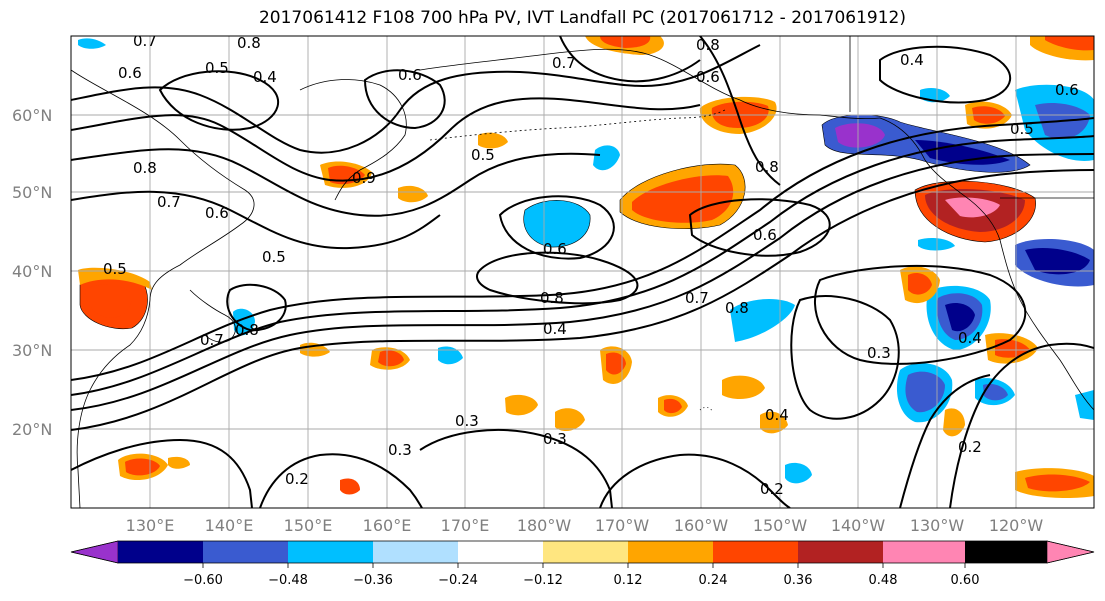 This screenshot has width=1105, height=601. I want to click on lon-label: 150°W, so click(780, 525).